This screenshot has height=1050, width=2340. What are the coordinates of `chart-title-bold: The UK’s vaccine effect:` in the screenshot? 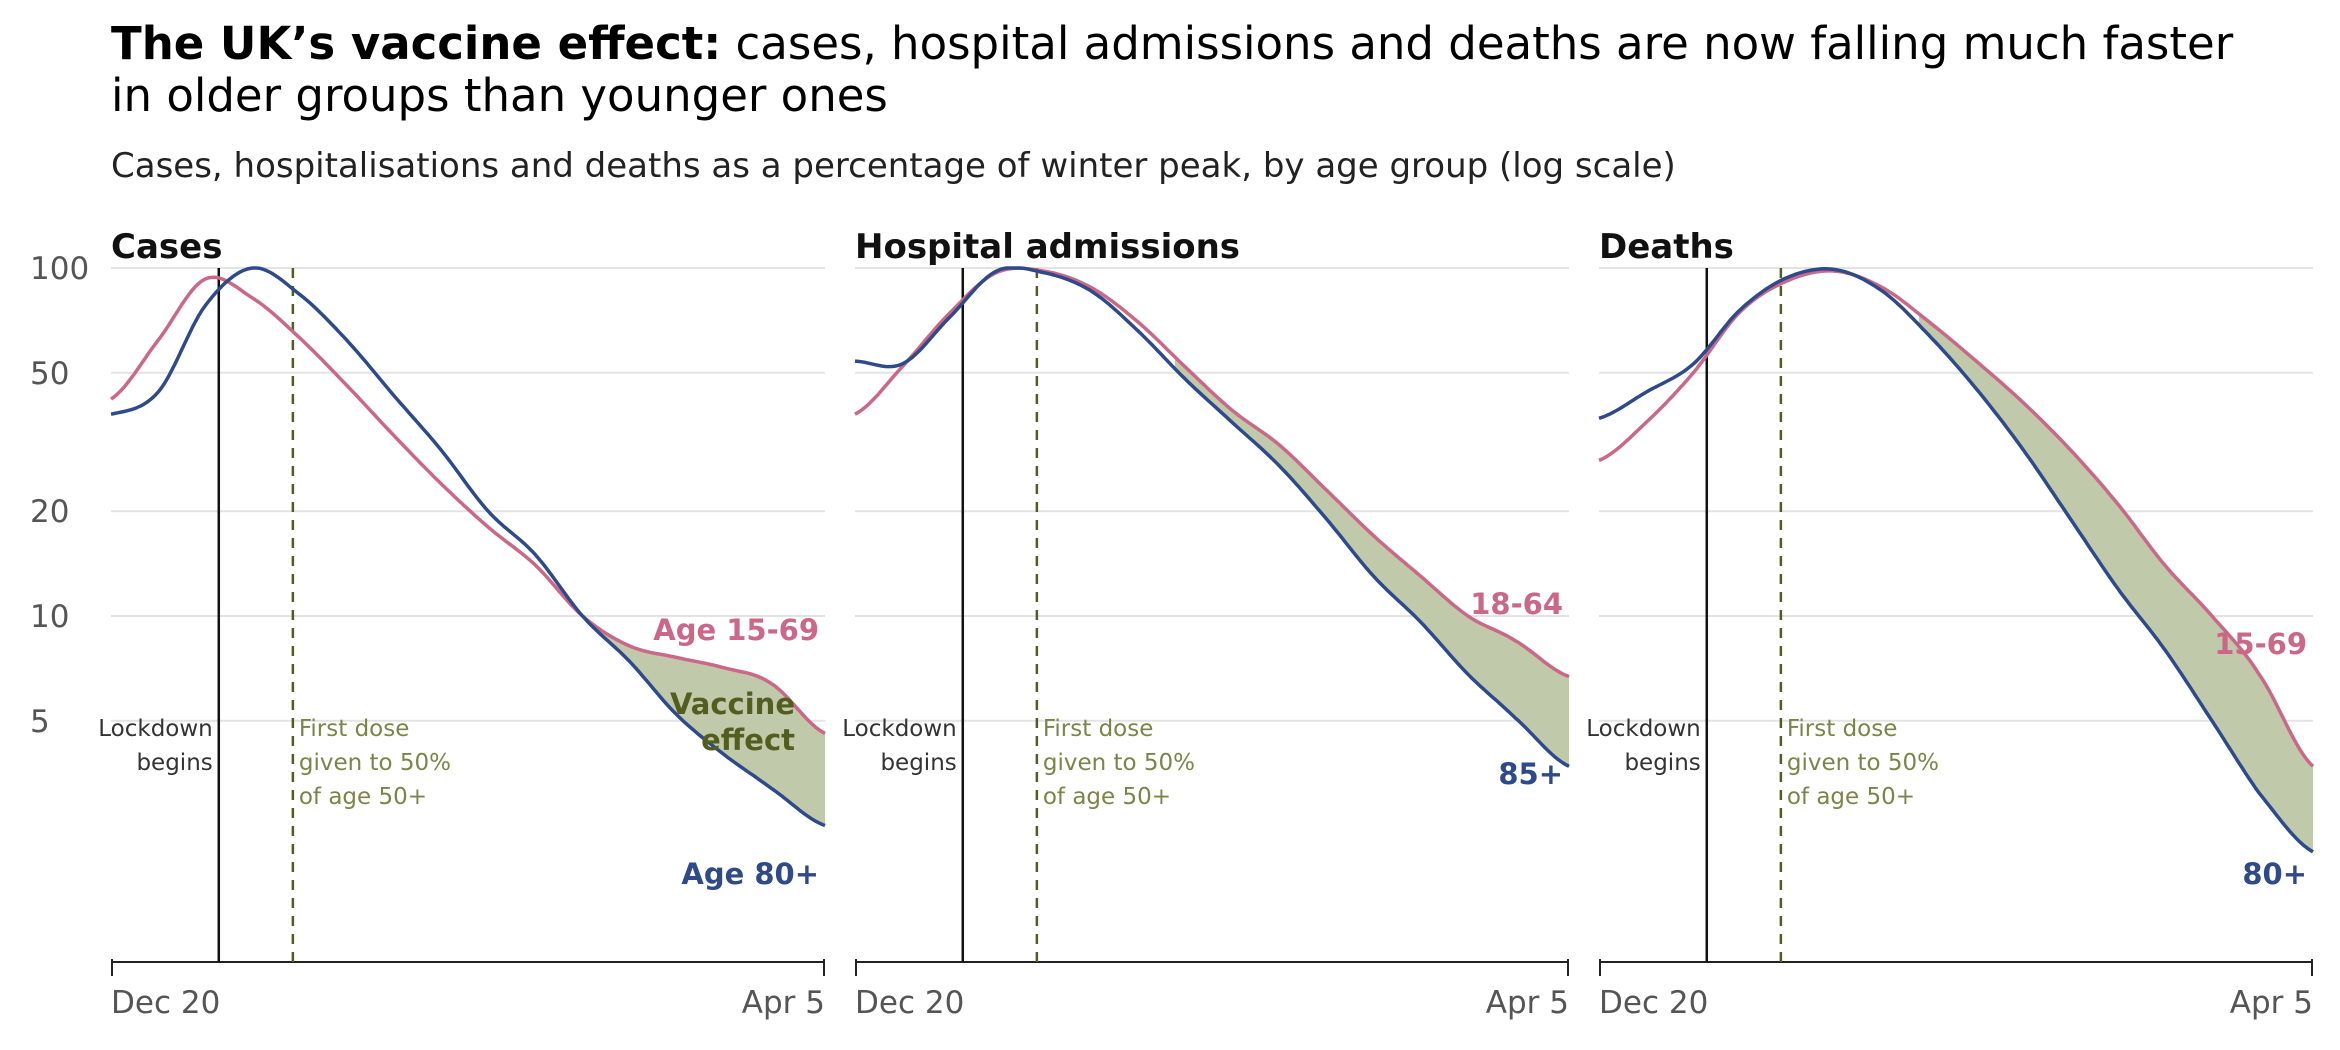 It's located at (416, 43).